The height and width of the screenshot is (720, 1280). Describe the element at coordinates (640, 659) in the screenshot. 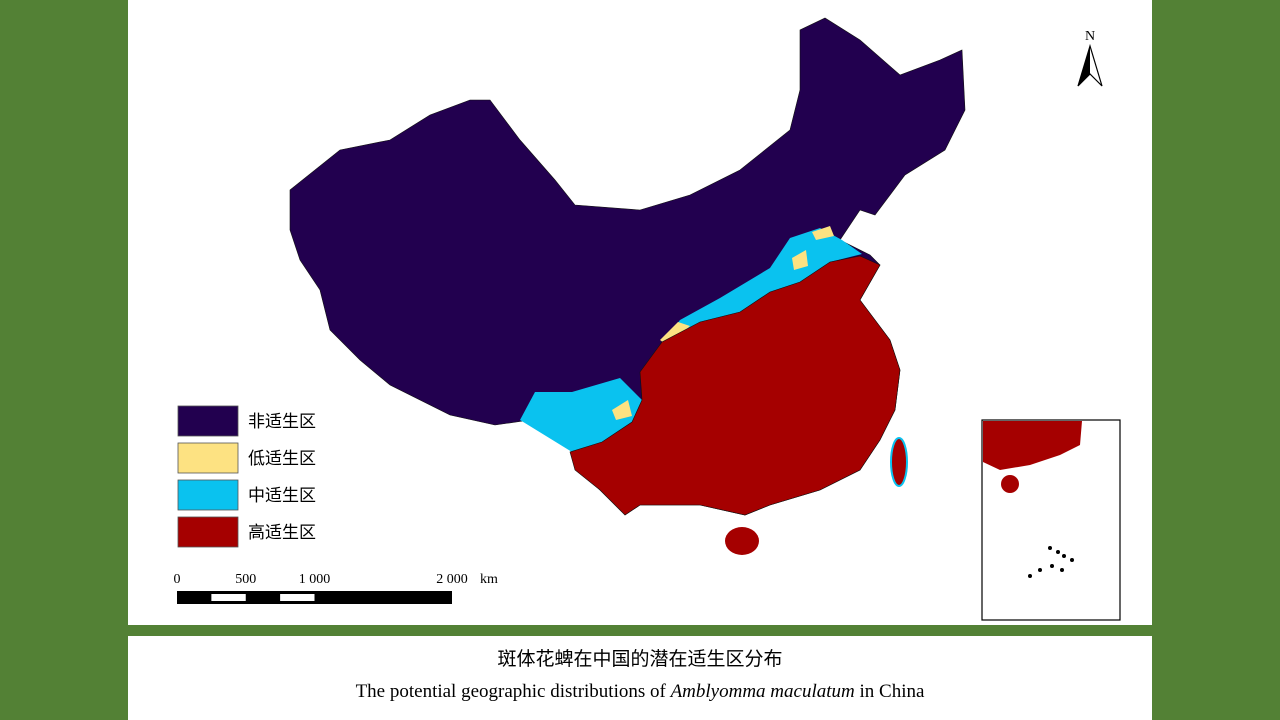

I see `caption-chinese: 斑体花蜱在中国的潜在适生区分布` at that location.